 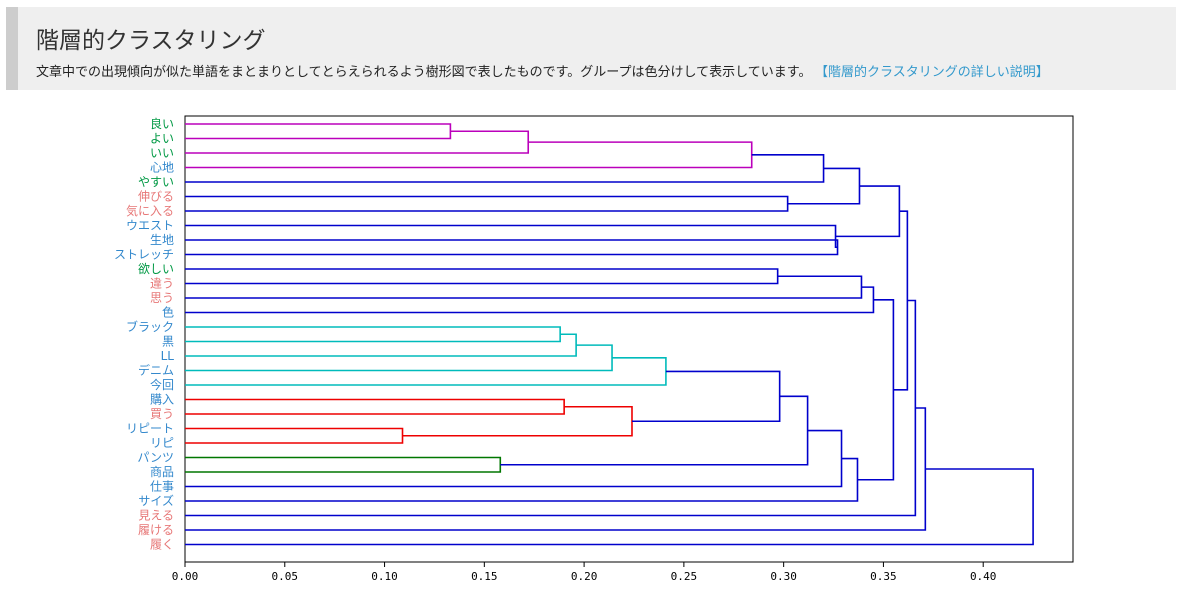 I want to click on x-tick-label: 0.35, so click(x=883, y=576).